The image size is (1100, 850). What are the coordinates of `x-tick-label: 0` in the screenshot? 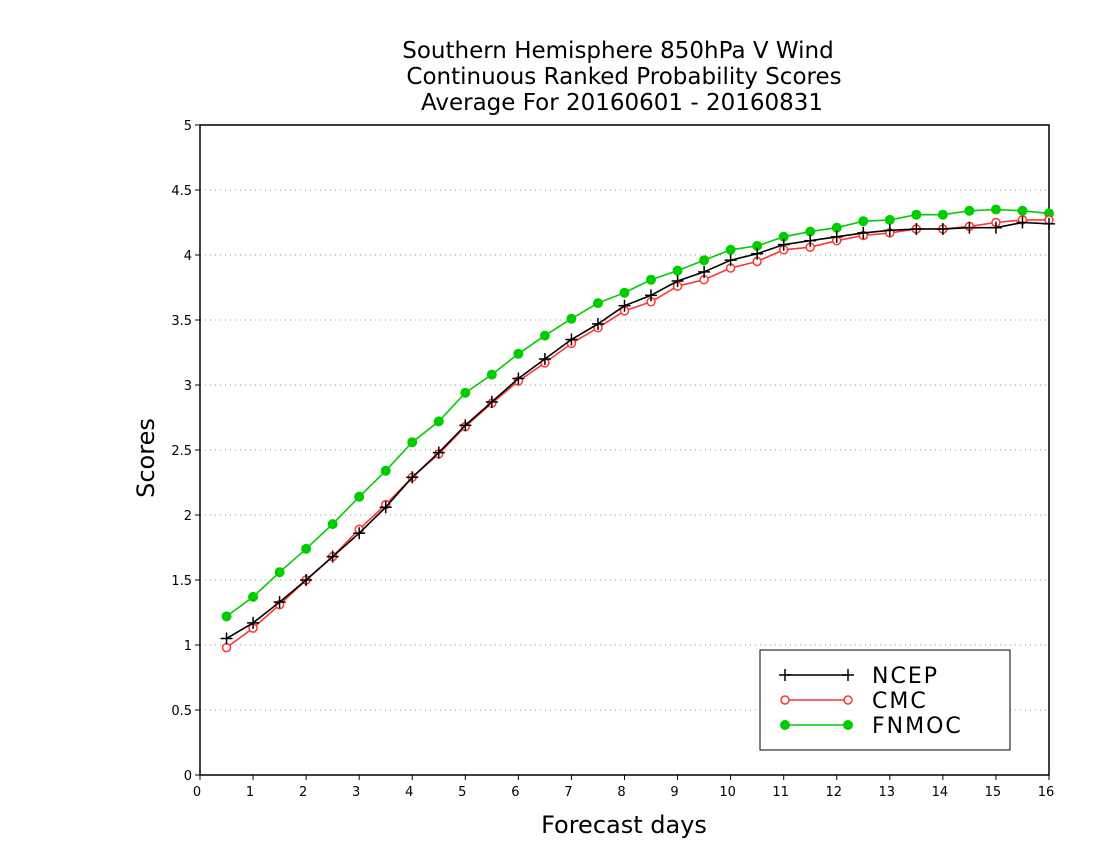 It's located at (197, 792).